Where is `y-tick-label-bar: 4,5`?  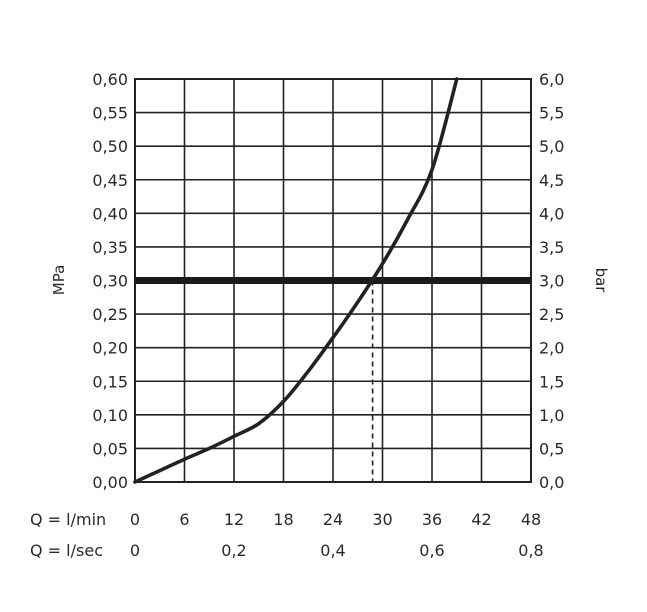 y-tick-label-bar: 4,5 is located at coordinates (551, 180).